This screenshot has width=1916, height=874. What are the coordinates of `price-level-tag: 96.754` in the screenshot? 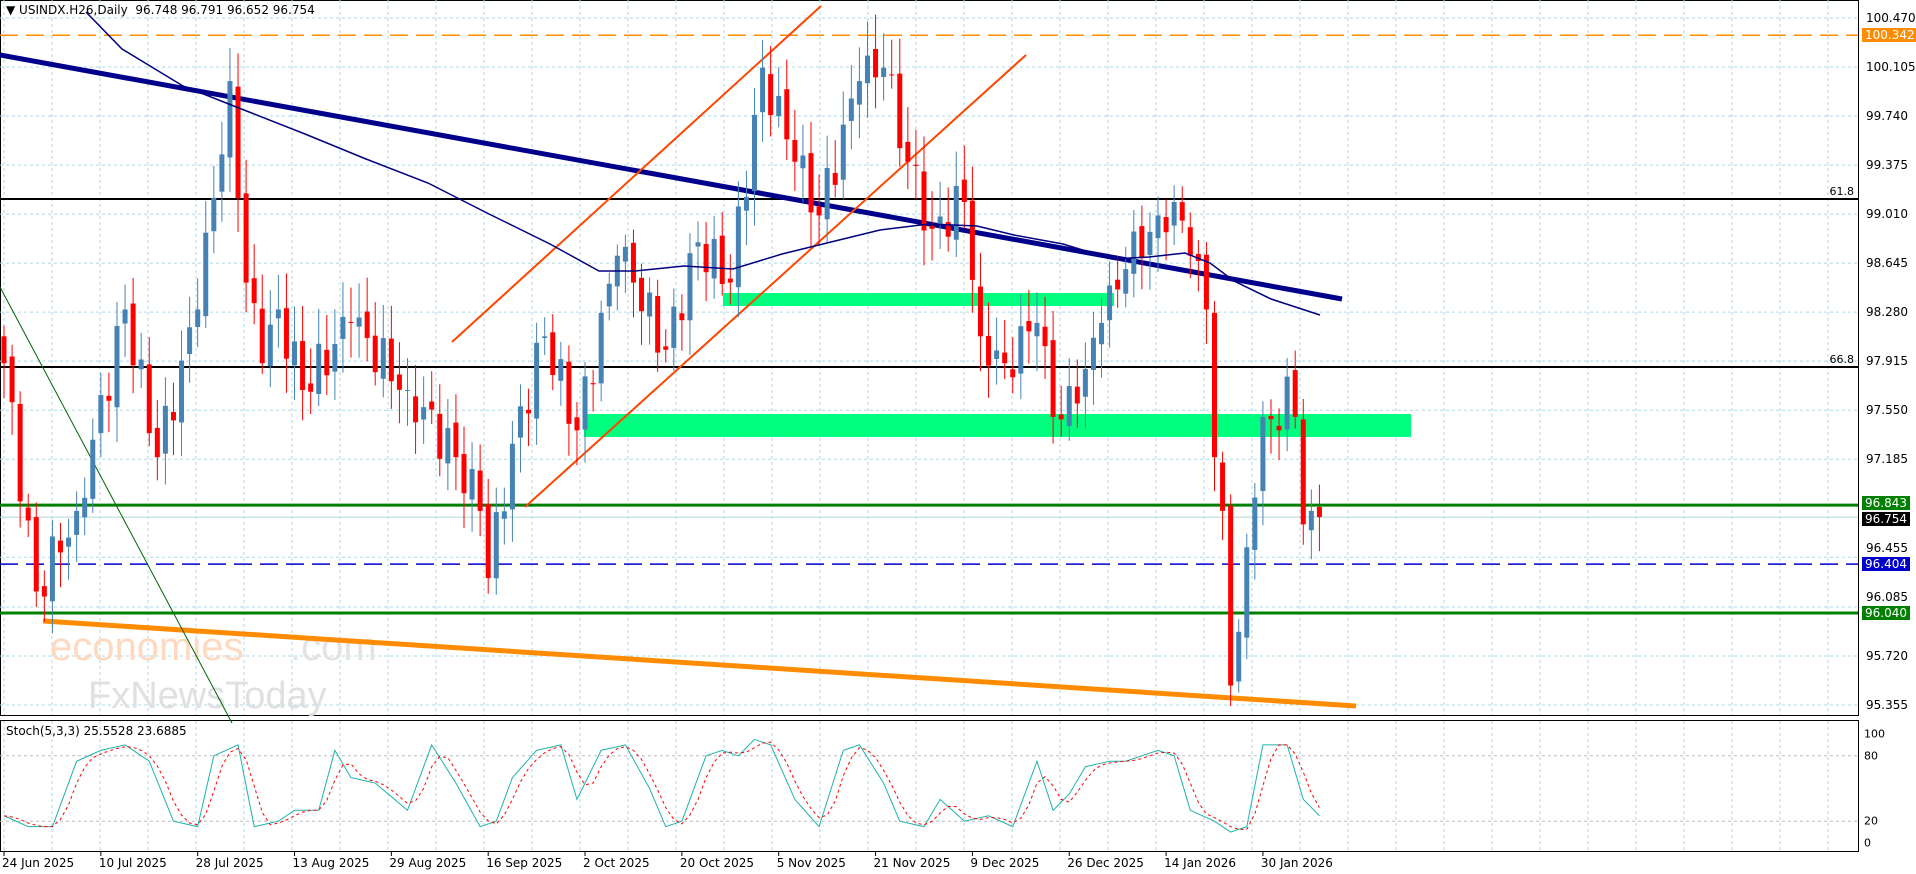 It's located at (1886, 519).